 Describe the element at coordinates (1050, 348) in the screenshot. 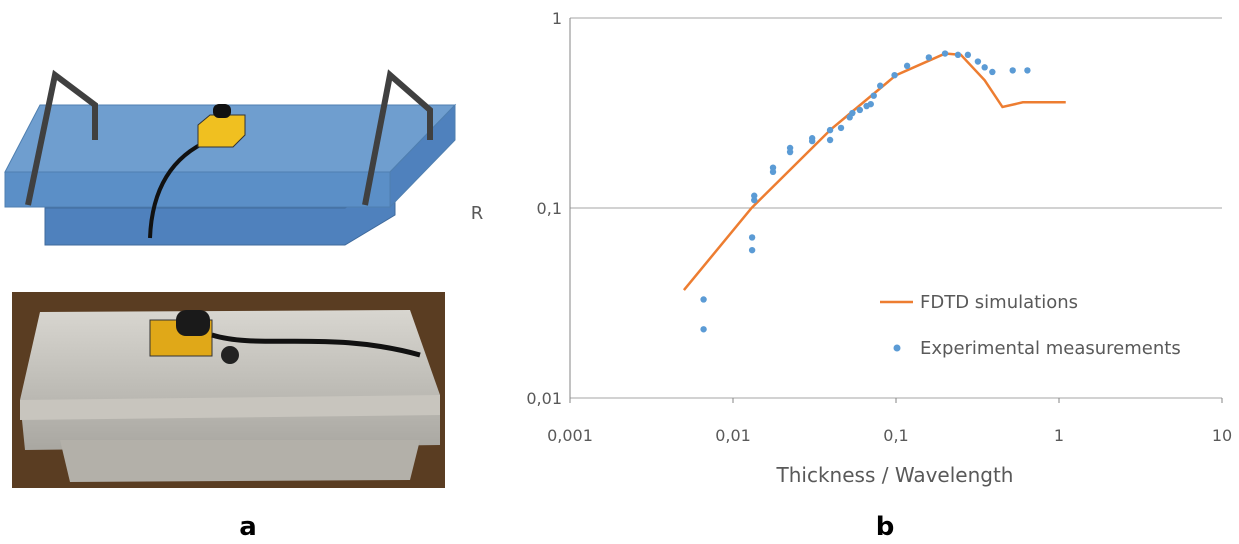

I see `legend-label: Experimental measurements` at that location.